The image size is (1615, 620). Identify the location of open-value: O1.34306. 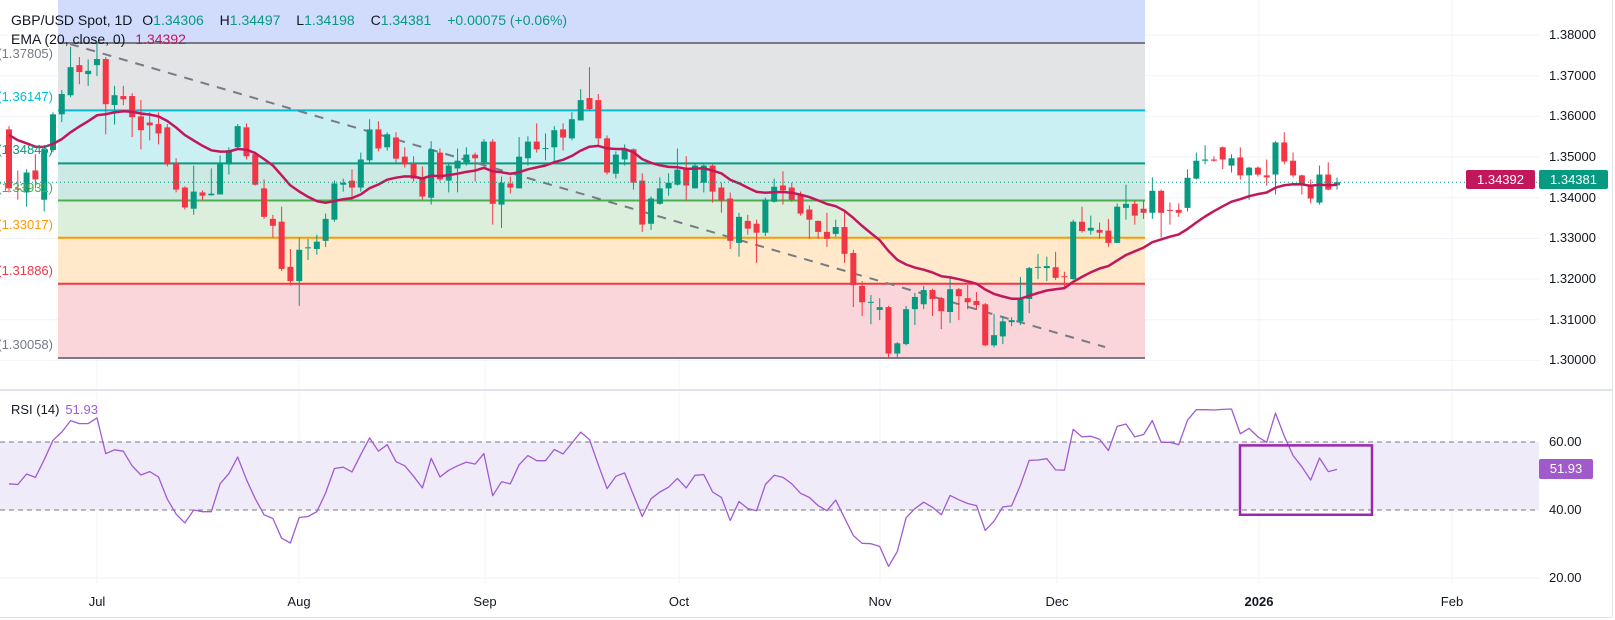
(173, 20).